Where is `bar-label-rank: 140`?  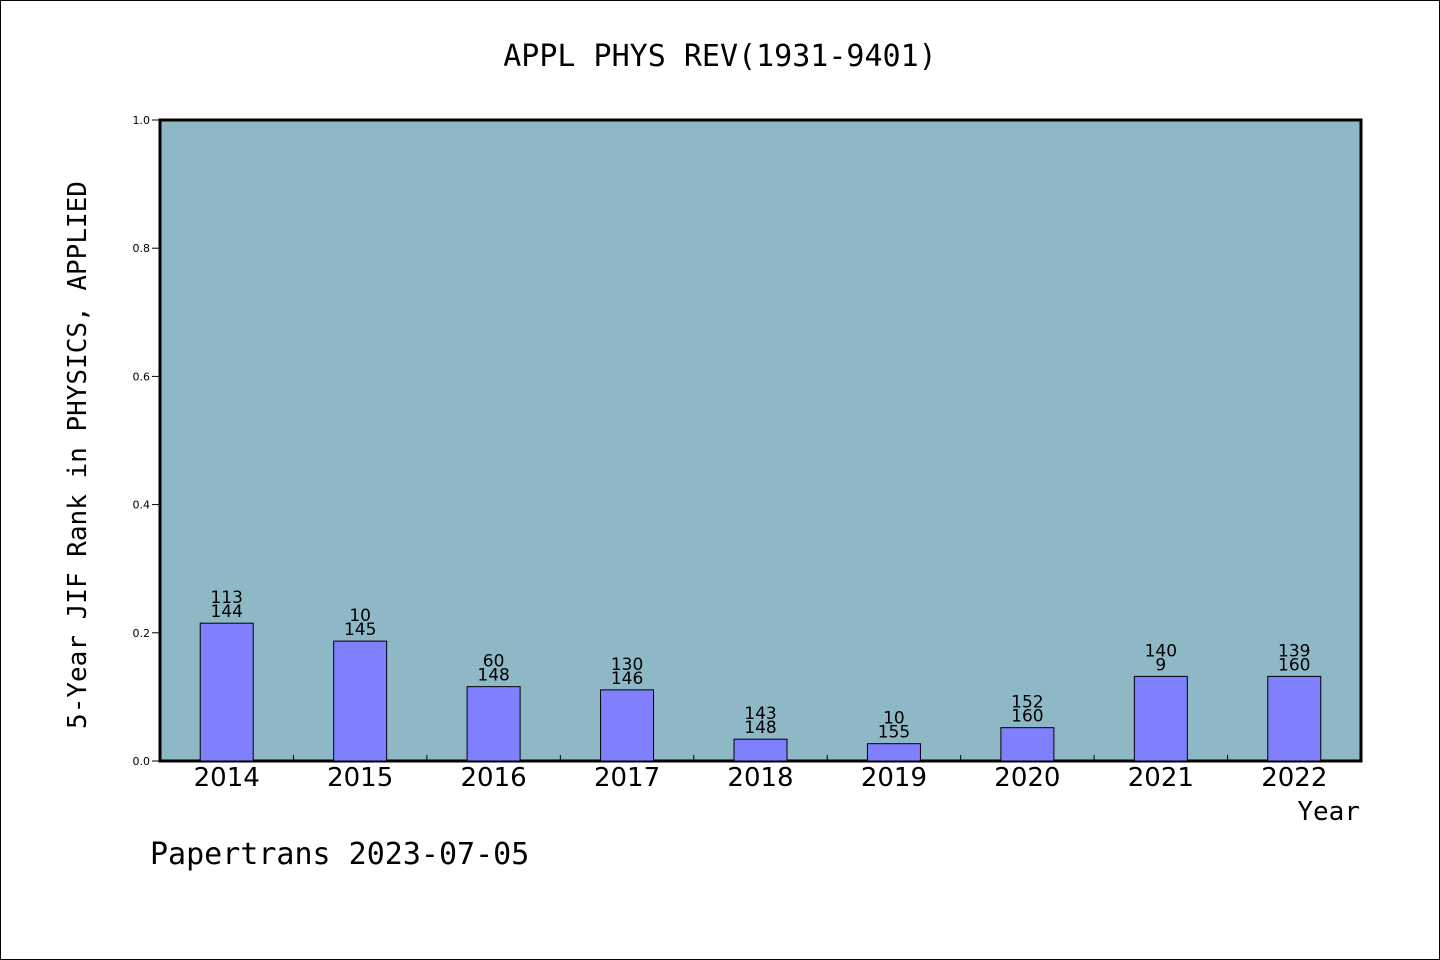
bar-label-rank: 140 is located at coordinates (1161, 651).